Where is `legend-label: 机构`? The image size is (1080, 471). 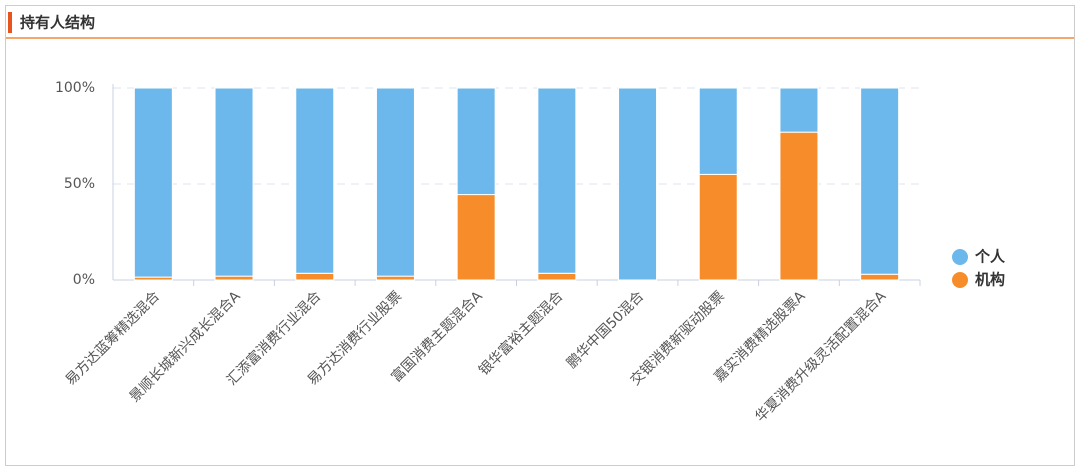
legend-label: 机构 is located at coordinates (990, 280).